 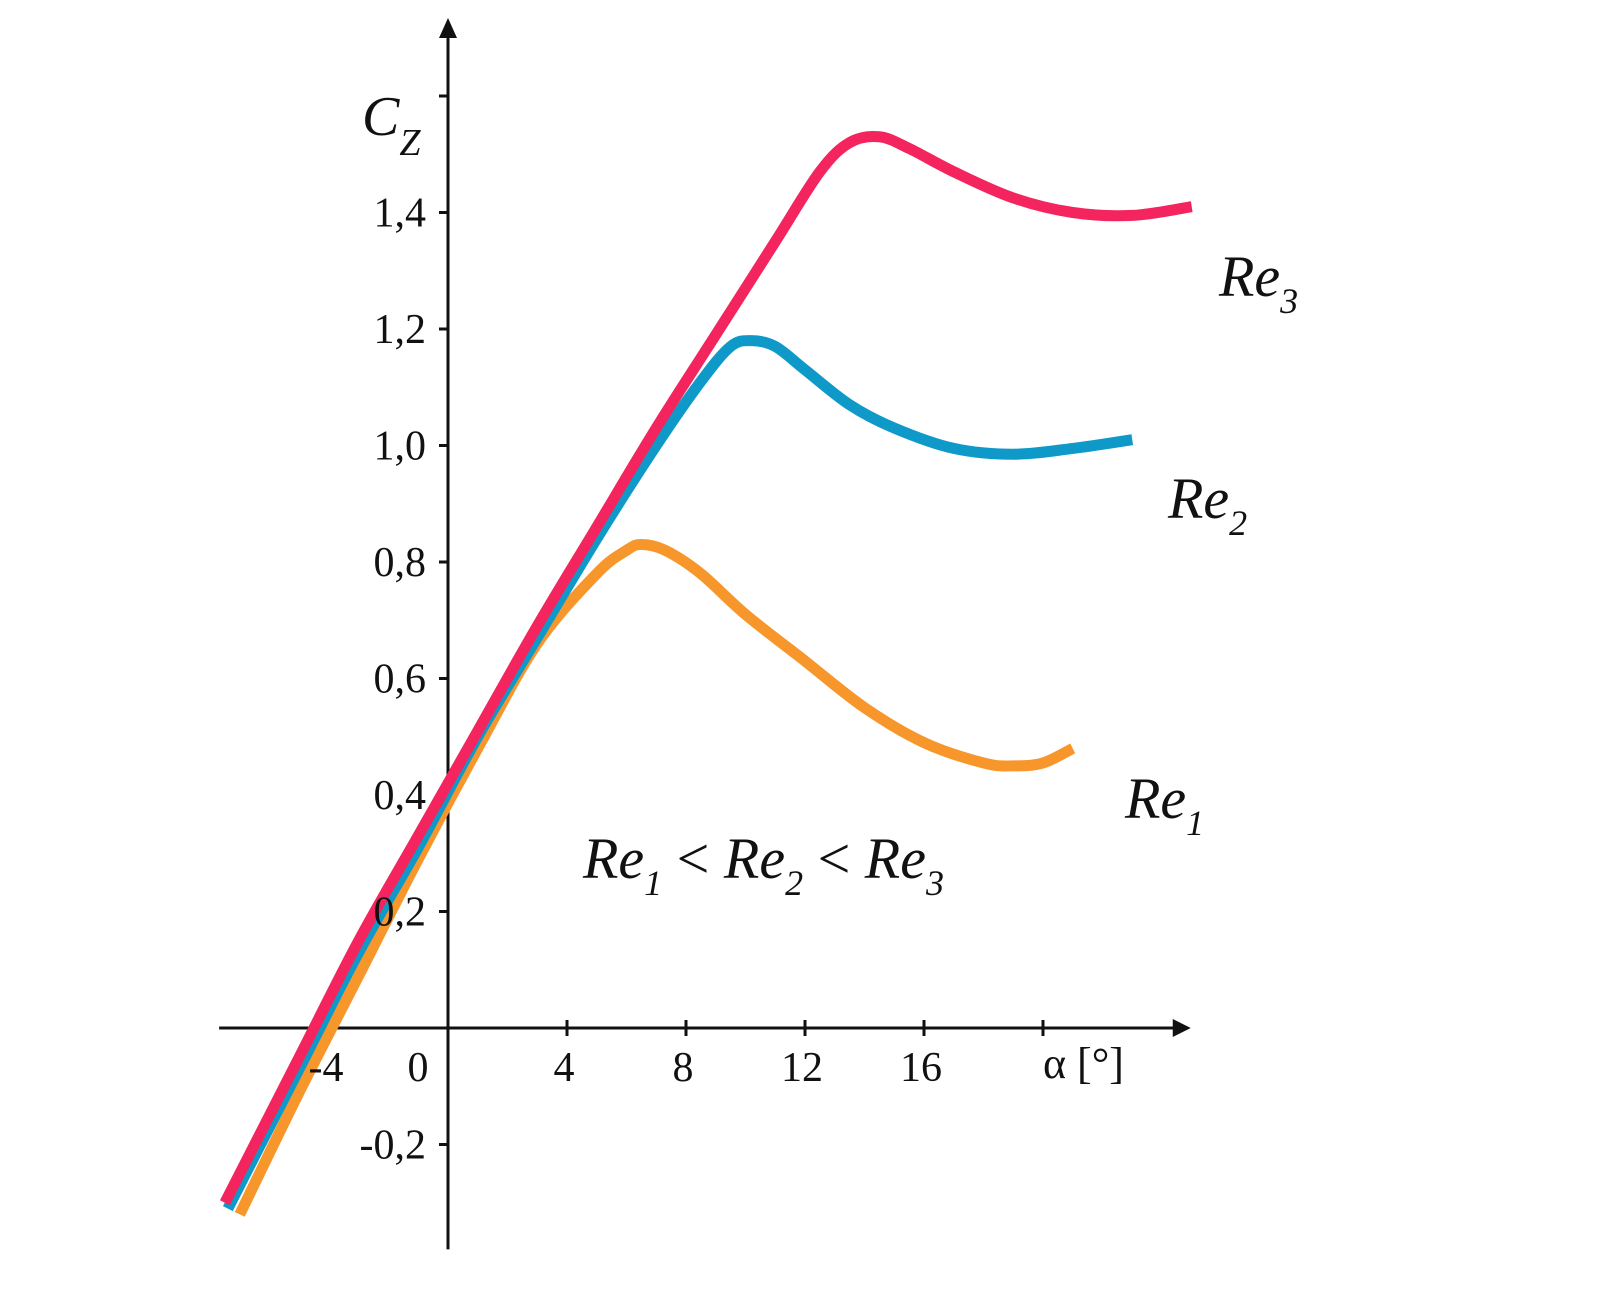 What do you see at coordinates (400, 330) in the screenshot?
I see `y-tick-label: 1,2` at bounding box center [400, 330].